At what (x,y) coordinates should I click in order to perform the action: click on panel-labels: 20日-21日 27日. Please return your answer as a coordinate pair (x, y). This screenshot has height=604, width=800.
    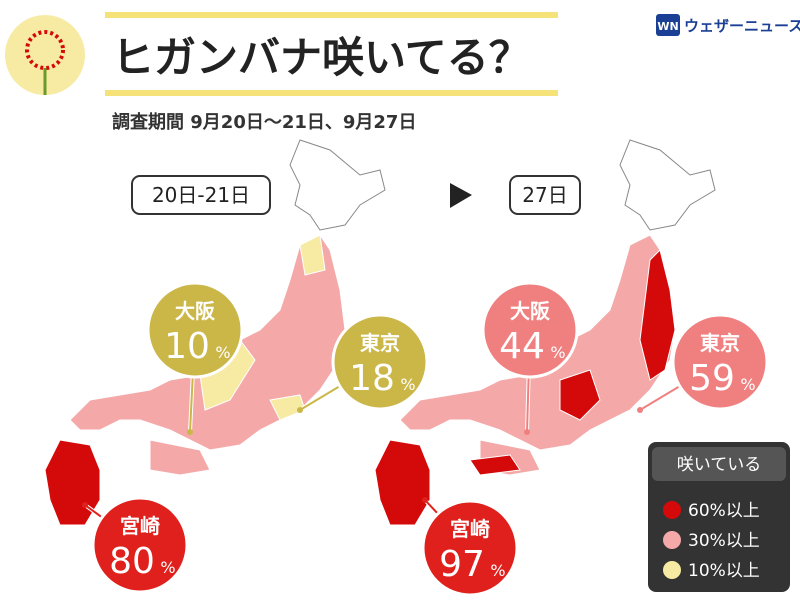
    Looking at the image, I should click on (356, 195).